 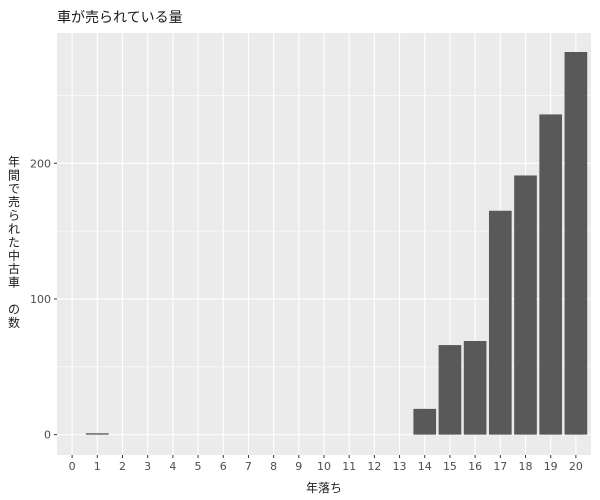 What do you see at coordinates (500, 466) in the screenshot?
I see `x-tick-label: 17` at bounding box center [500, 466].